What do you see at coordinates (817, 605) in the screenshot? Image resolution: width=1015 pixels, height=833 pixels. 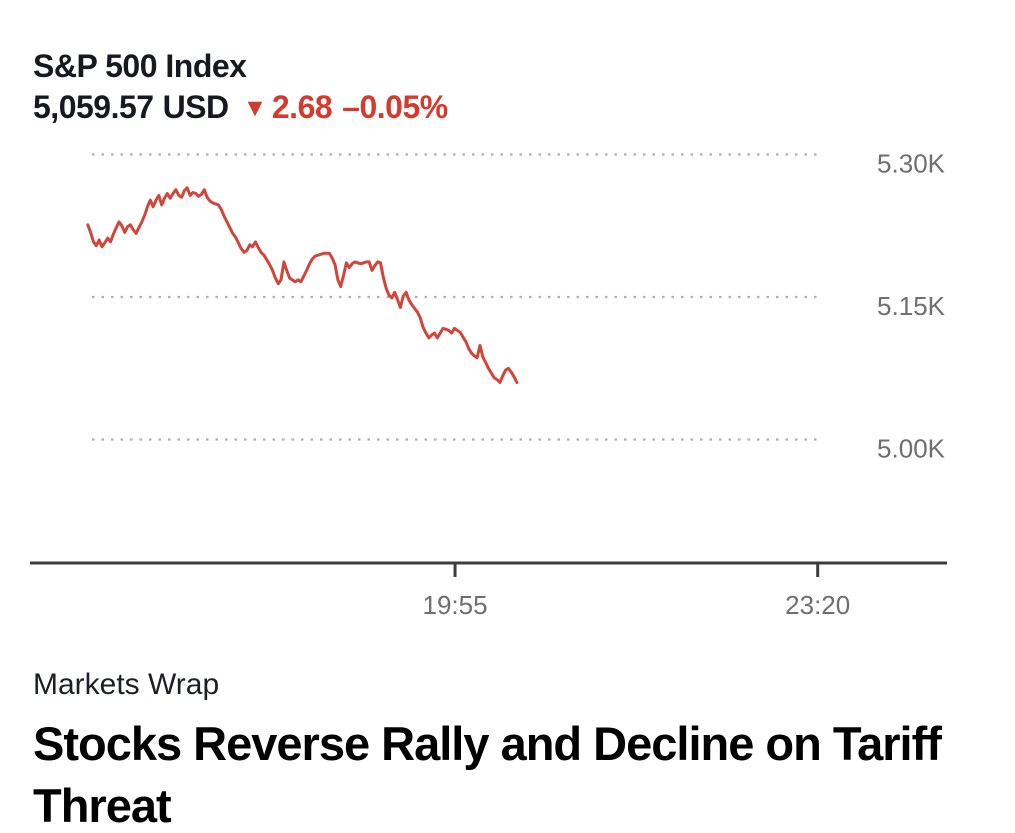 I see `x-axis-label: 23:20` at bounding box center [817, 605].